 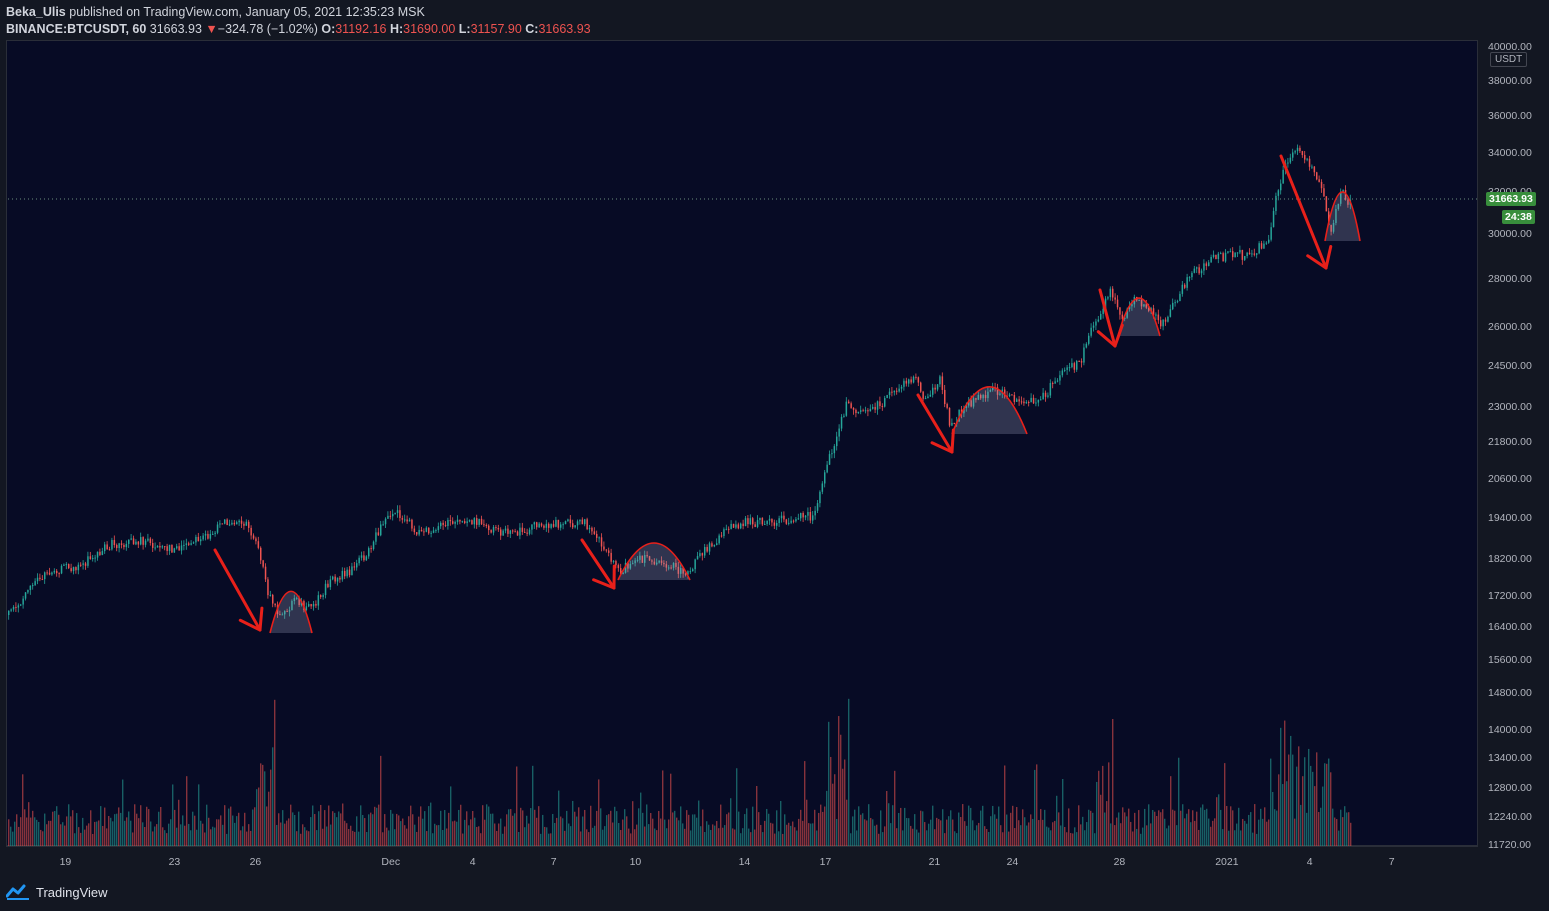 What do you see at coordinates (57, 892) in the screenshot?
I see `brand: TradingView` at bounding box center [57, 892].